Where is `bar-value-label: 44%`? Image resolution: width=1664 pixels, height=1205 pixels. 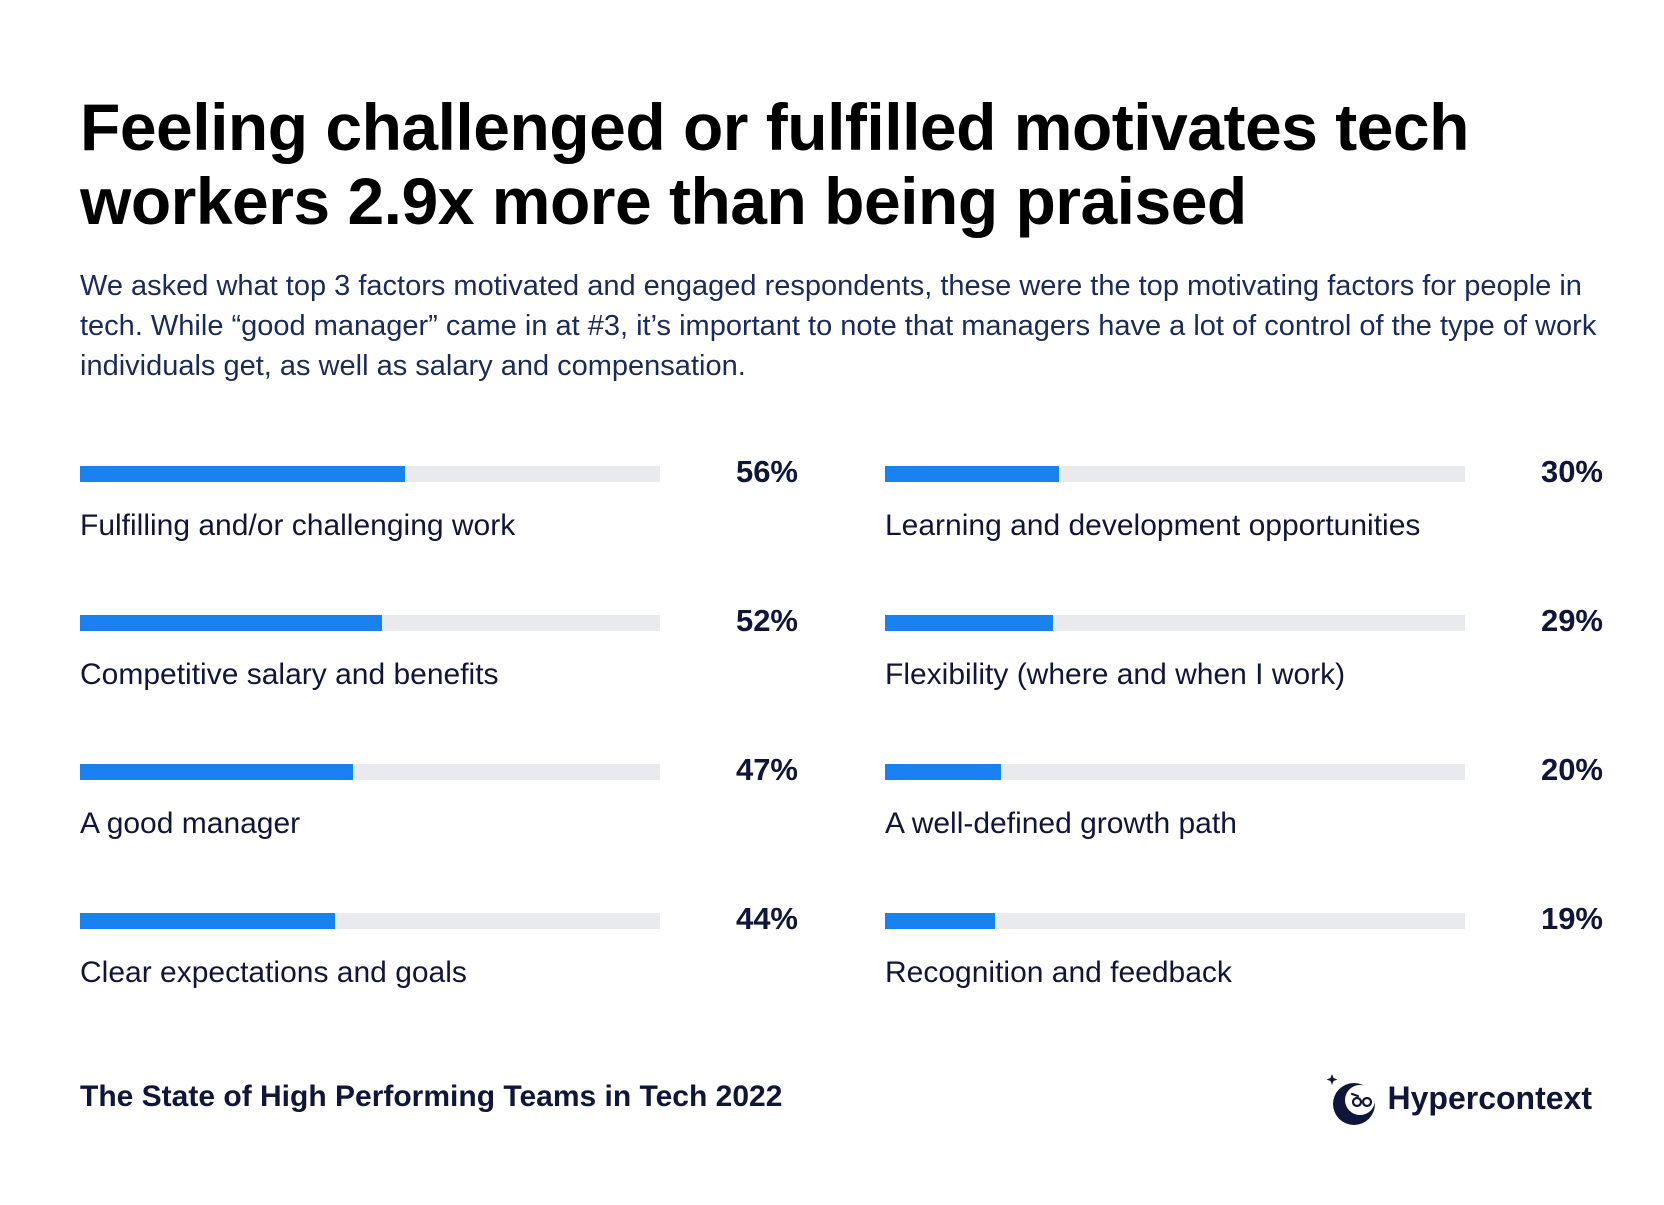
bar-value-label: 44% is located at coordinates (766, 918).